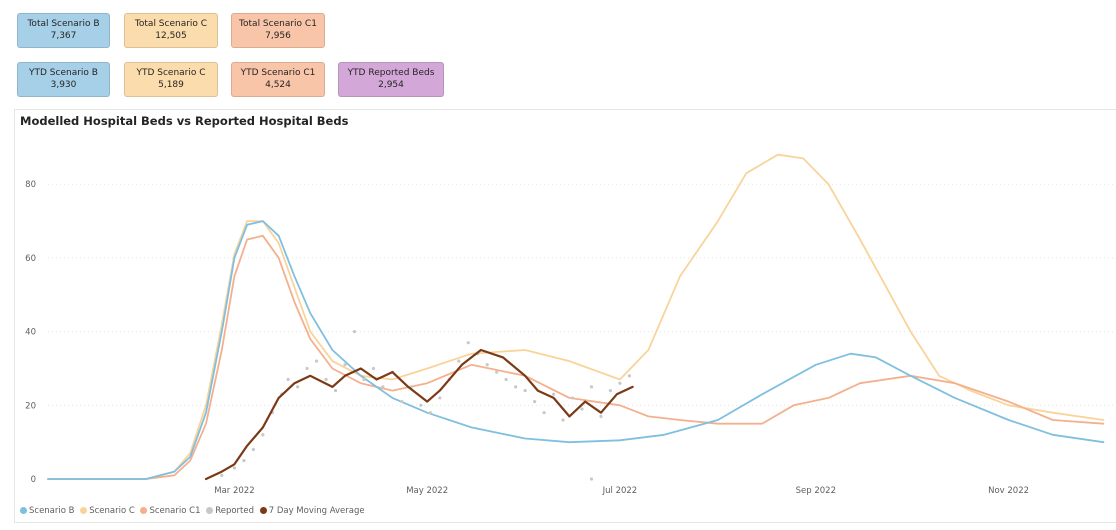 This screenshot has width=1116, height=530. Describe the element at coordinates (816, 491) in the screenshot. I see `x-tick-label: Sep 2022` at that location.